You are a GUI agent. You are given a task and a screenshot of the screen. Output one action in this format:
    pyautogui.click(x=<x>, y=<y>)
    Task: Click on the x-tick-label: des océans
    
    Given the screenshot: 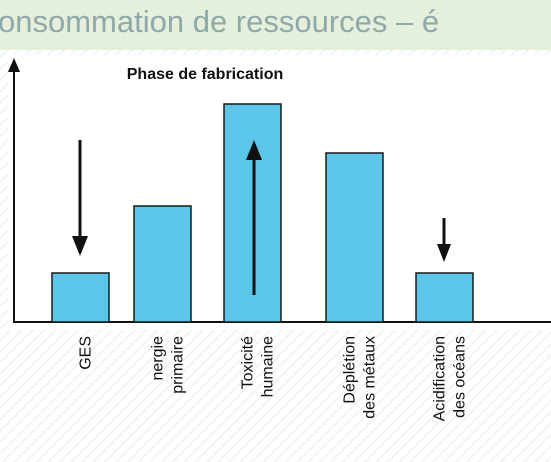 What is the action you would take?
    pyautogui.click(x=460, y=377)
    